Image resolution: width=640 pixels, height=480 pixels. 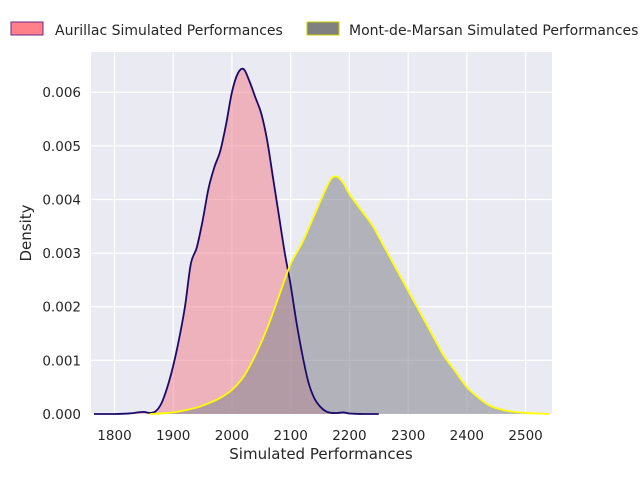 I want to click on y-tick-label: 0.003, so click(x=61, y=254).